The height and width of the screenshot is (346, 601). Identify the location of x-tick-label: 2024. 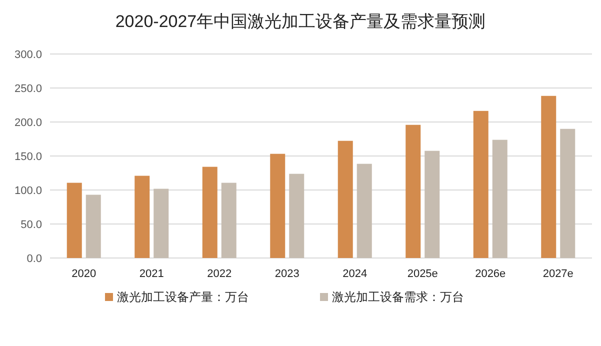
(355, 274).